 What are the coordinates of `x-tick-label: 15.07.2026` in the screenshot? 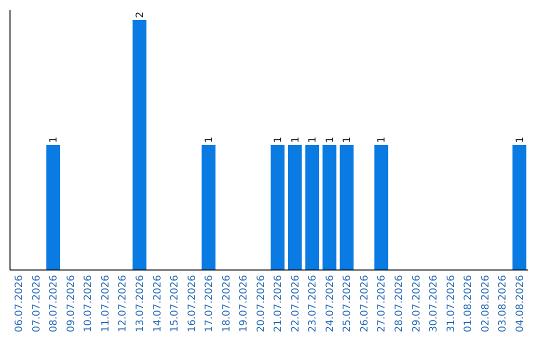 It's located at (175, 303).